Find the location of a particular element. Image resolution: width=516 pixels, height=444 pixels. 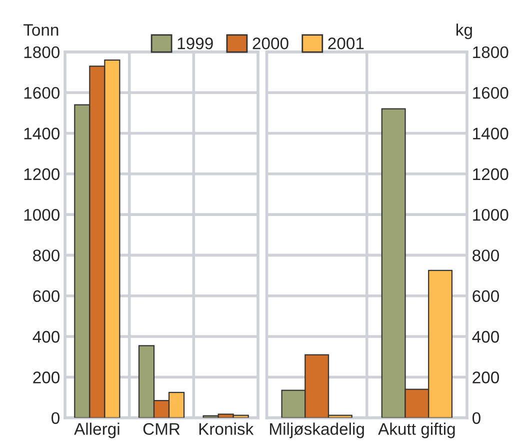

y-tick-label: 1800 is located at coordinates (42, 52).